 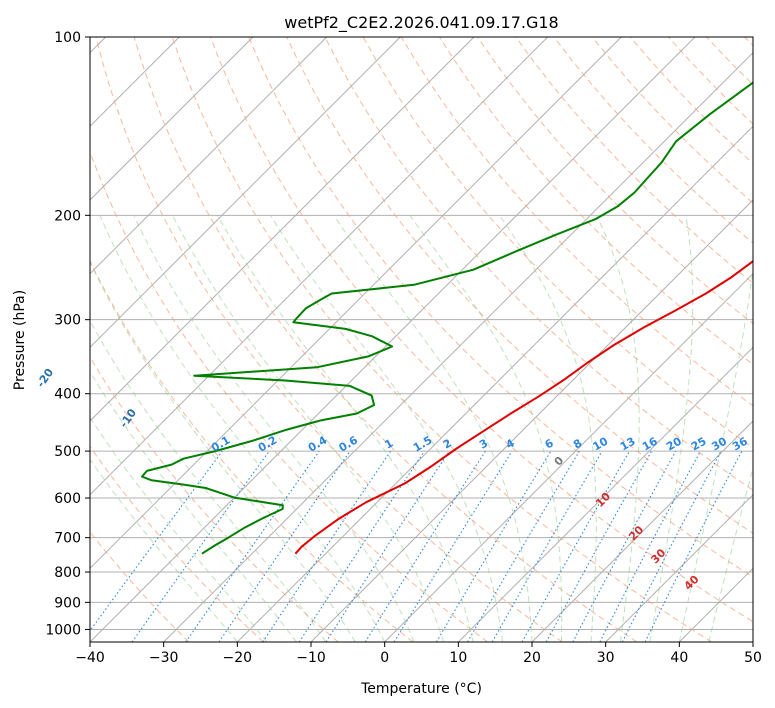 What do you see at coordinates (67, 321) in the screenshot?
I see `y-tick-label: 300` at bounding box center [67, 321].